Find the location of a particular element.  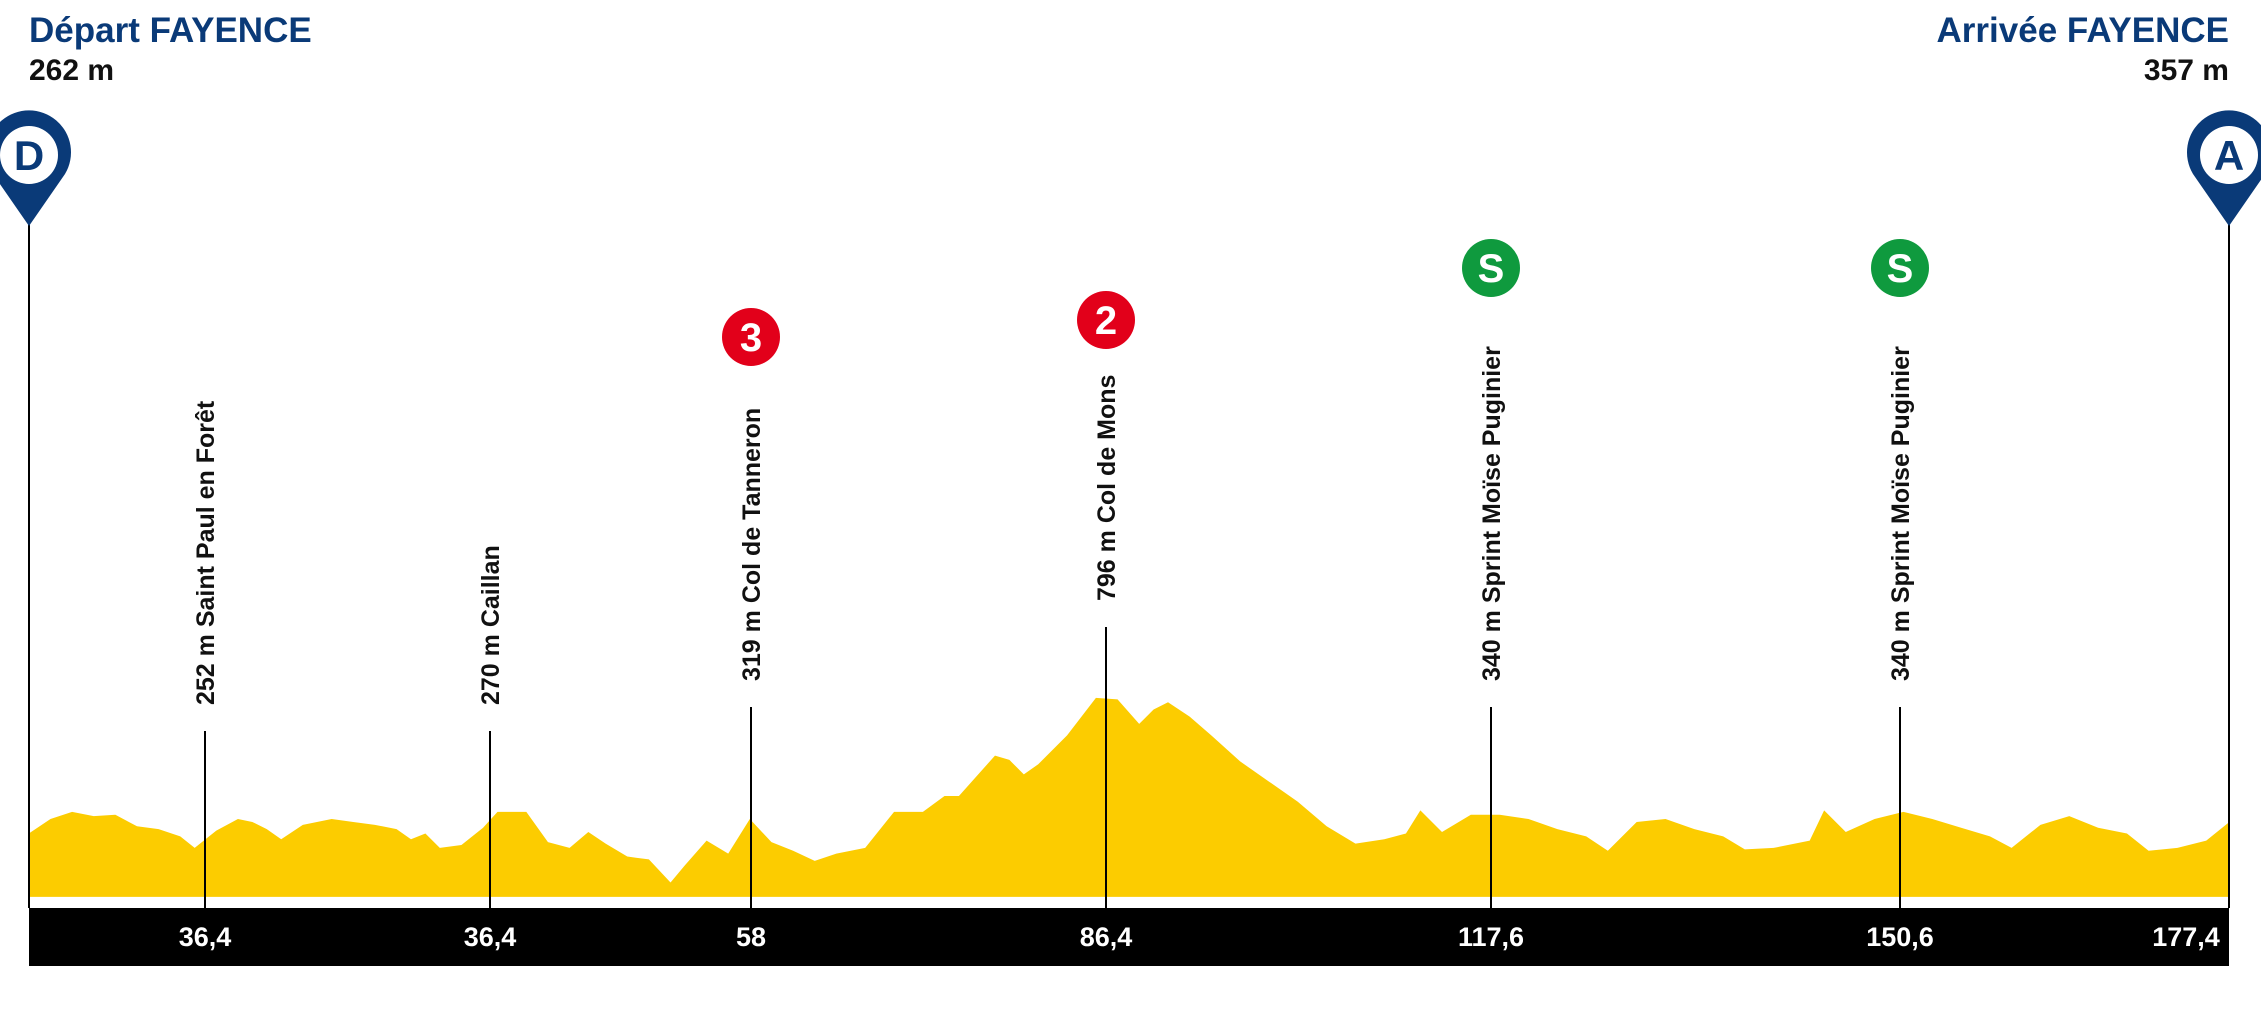

finish-pin: A is located at coordinates (2224, 168).